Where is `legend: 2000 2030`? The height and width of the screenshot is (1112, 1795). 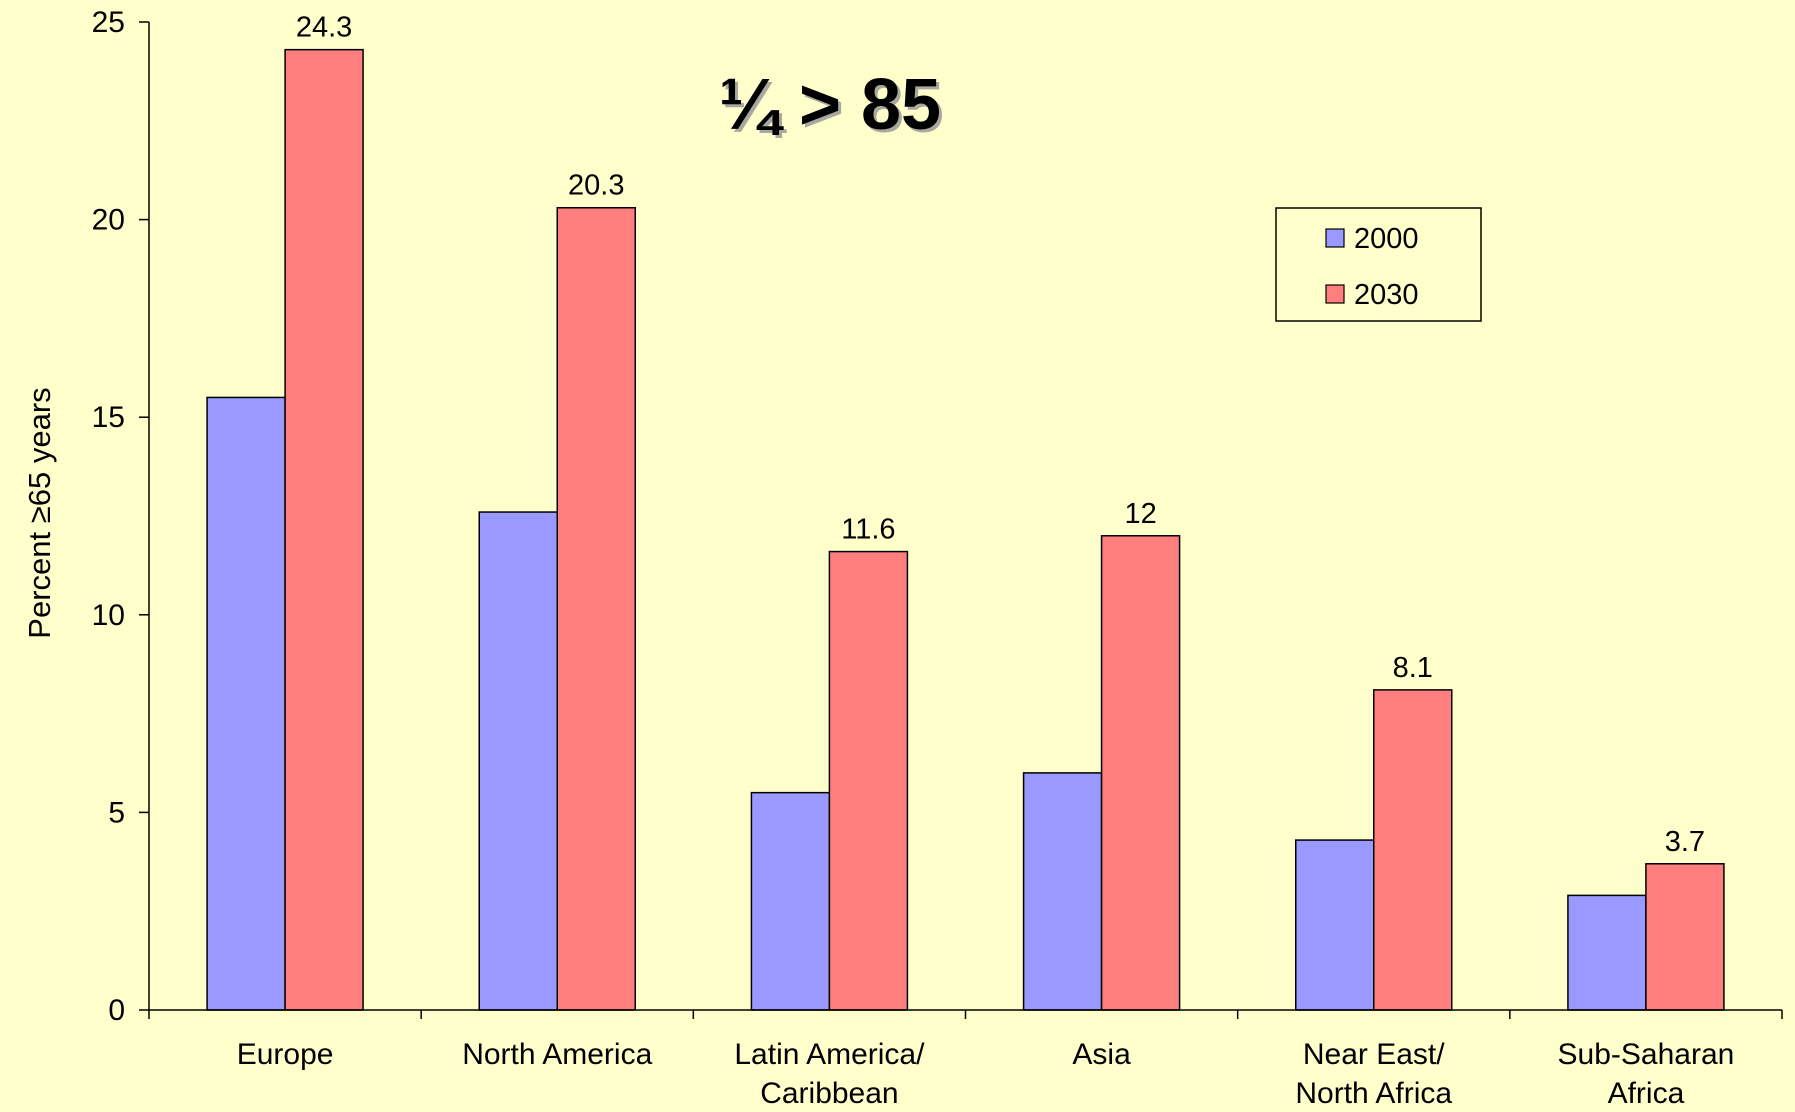
legend: 2000 2030 is located at coordinates (1378, 264).